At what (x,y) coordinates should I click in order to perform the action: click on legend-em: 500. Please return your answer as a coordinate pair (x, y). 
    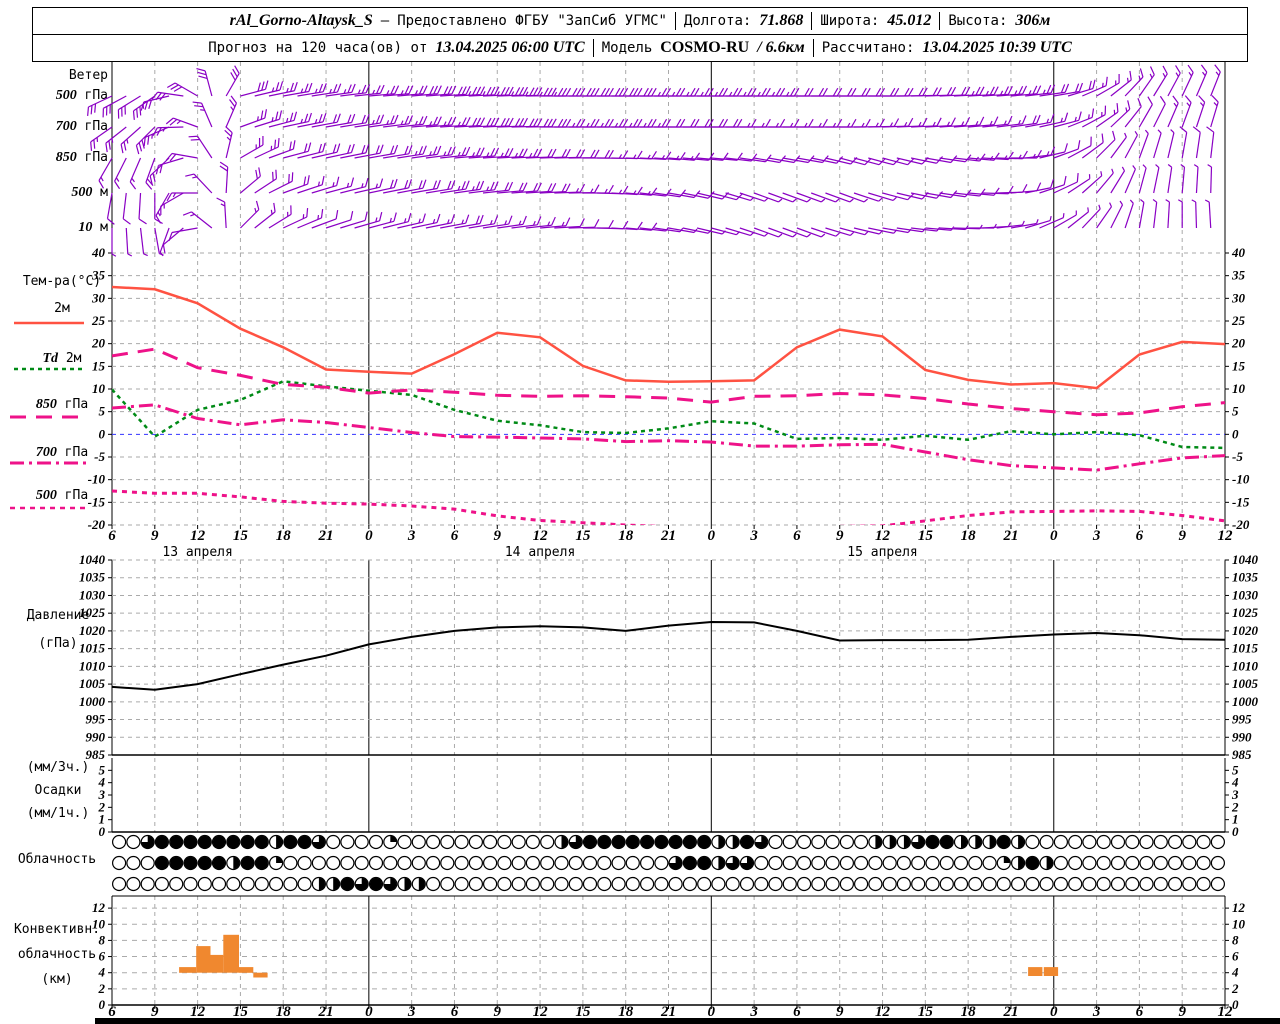
    Looking at the image, I should click on (46, 495).